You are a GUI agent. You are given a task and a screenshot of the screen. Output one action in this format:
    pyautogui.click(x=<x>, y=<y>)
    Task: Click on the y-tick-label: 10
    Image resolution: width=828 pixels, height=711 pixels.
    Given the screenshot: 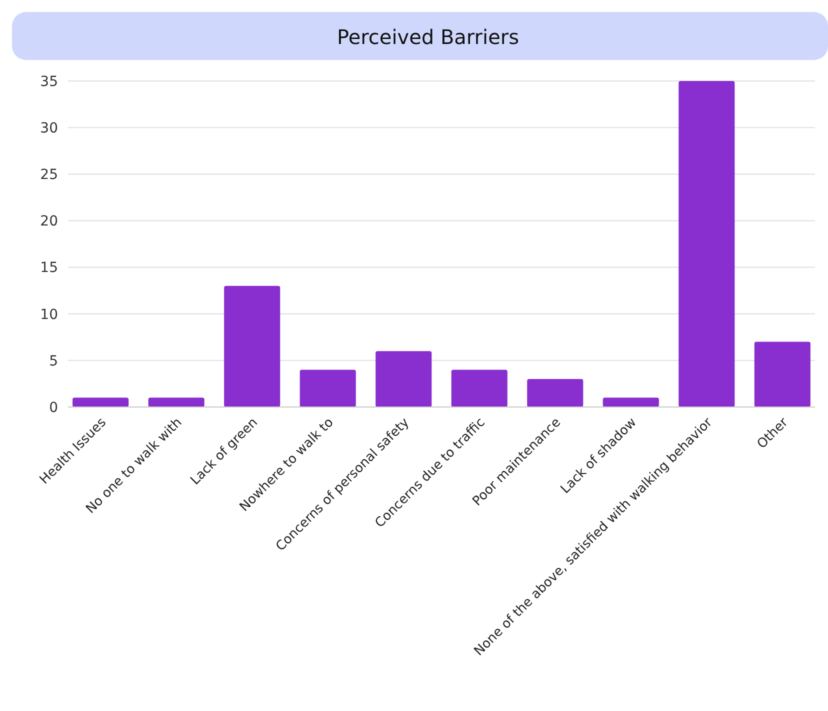 What is the action you would take?
    pyautogui.click(x=49, y=314)
    